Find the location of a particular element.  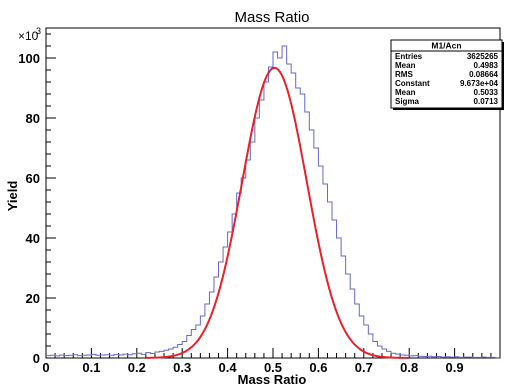

stats-row-label: RMS is located at coordinates (404, 74).